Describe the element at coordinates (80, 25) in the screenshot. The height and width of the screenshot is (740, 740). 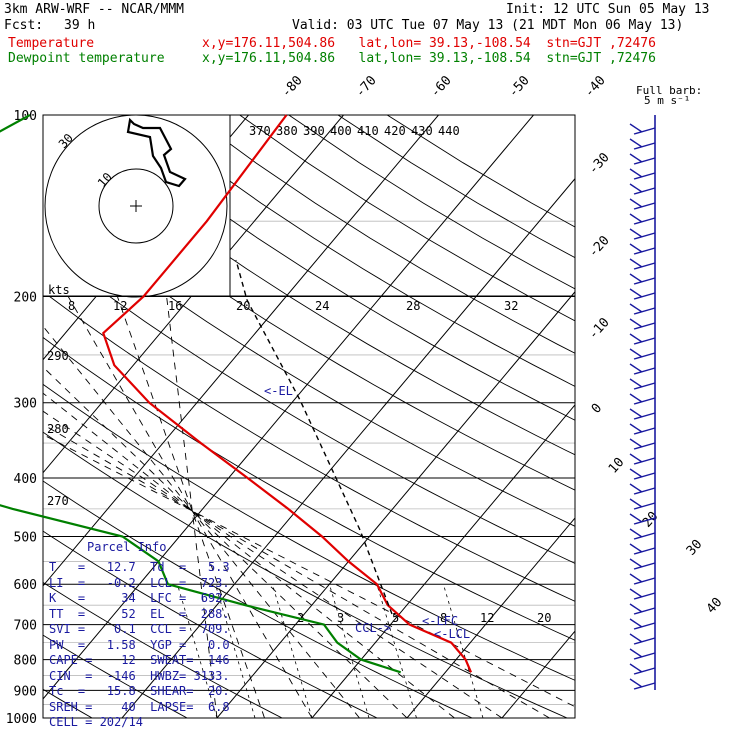
I see `forecast-hours: 39 h` at that location.